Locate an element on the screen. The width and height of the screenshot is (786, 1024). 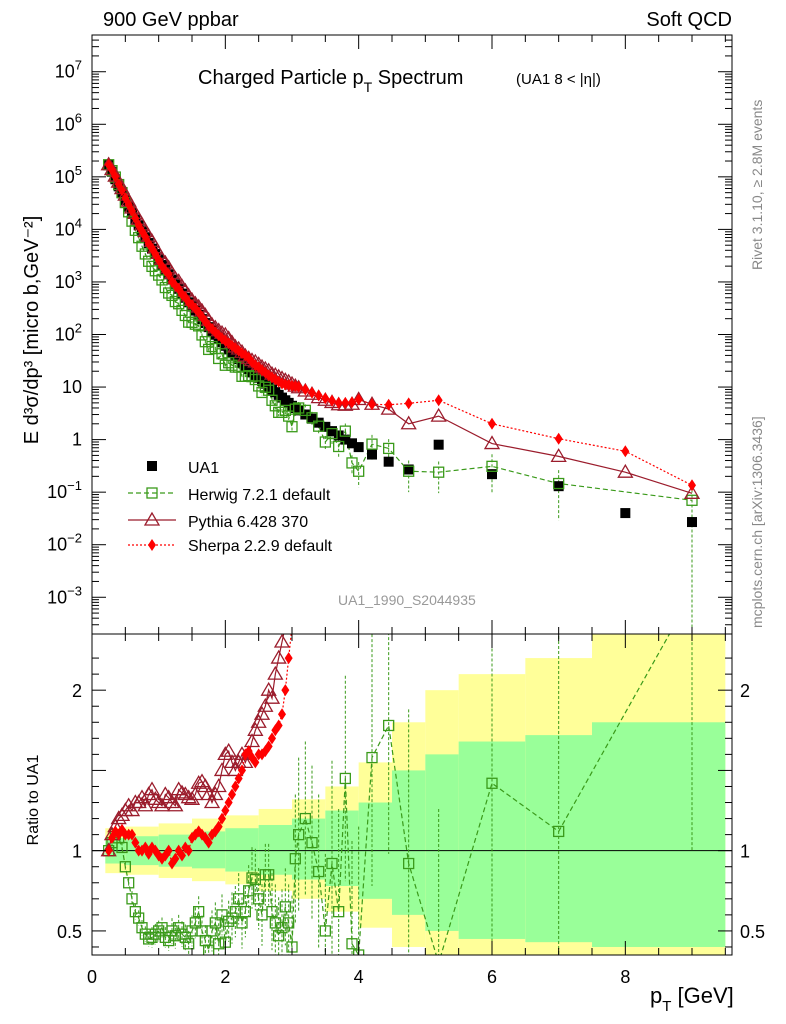
legend-marker-pythia is located at coordinates (152, 518).